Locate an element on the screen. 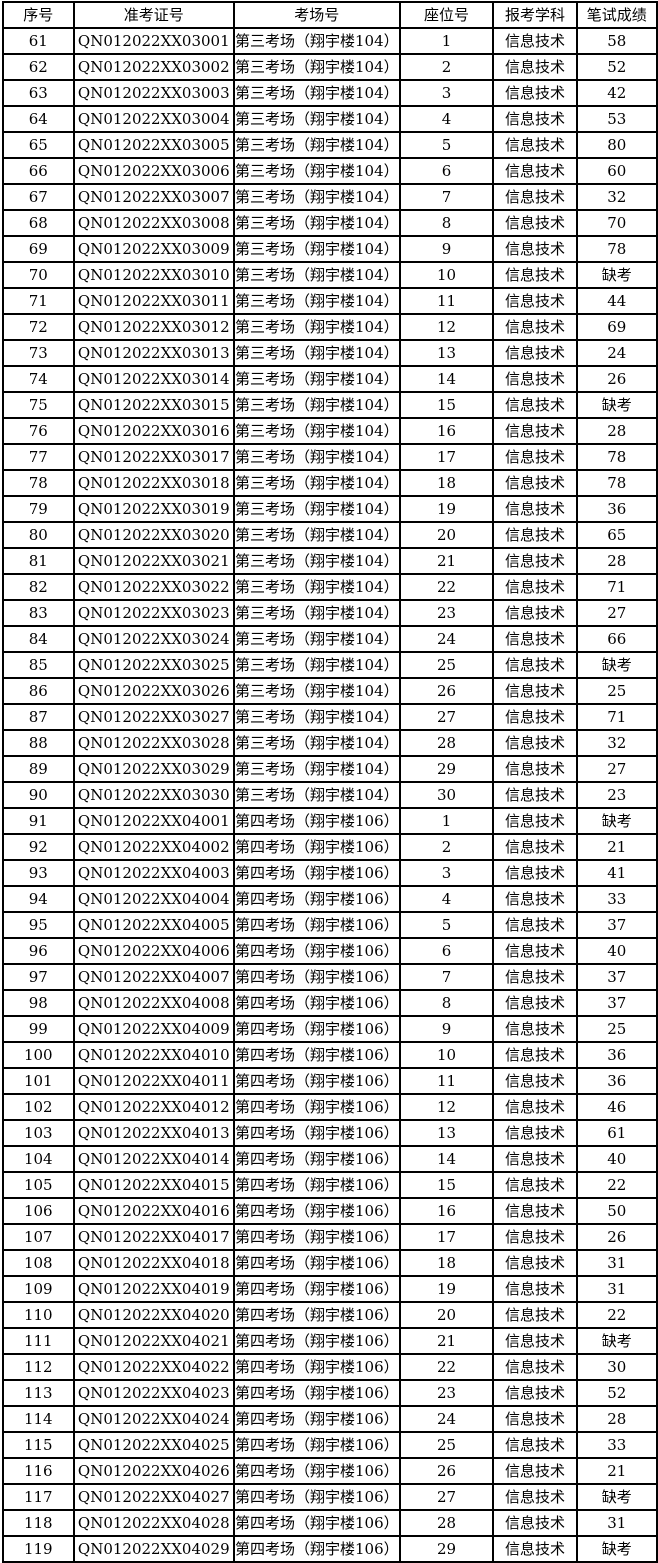  cell-ticket: QN012022XX03006 is located at coordinates (153, 171).